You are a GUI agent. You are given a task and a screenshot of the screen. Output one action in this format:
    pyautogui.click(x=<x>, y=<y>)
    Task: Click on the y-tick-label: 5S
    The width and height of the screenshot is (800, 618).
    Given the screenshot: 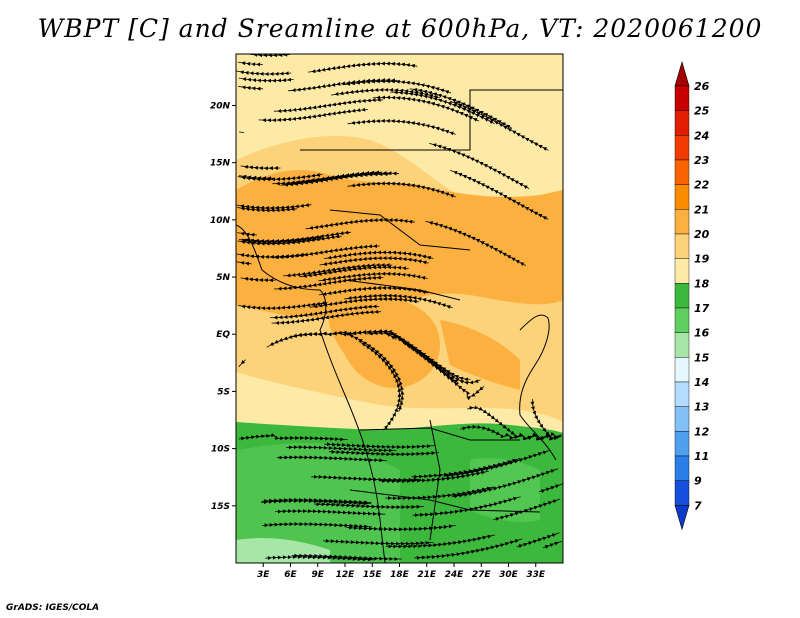 What is the action you would take?
    pyautogui.click(x=223, y=392)
    